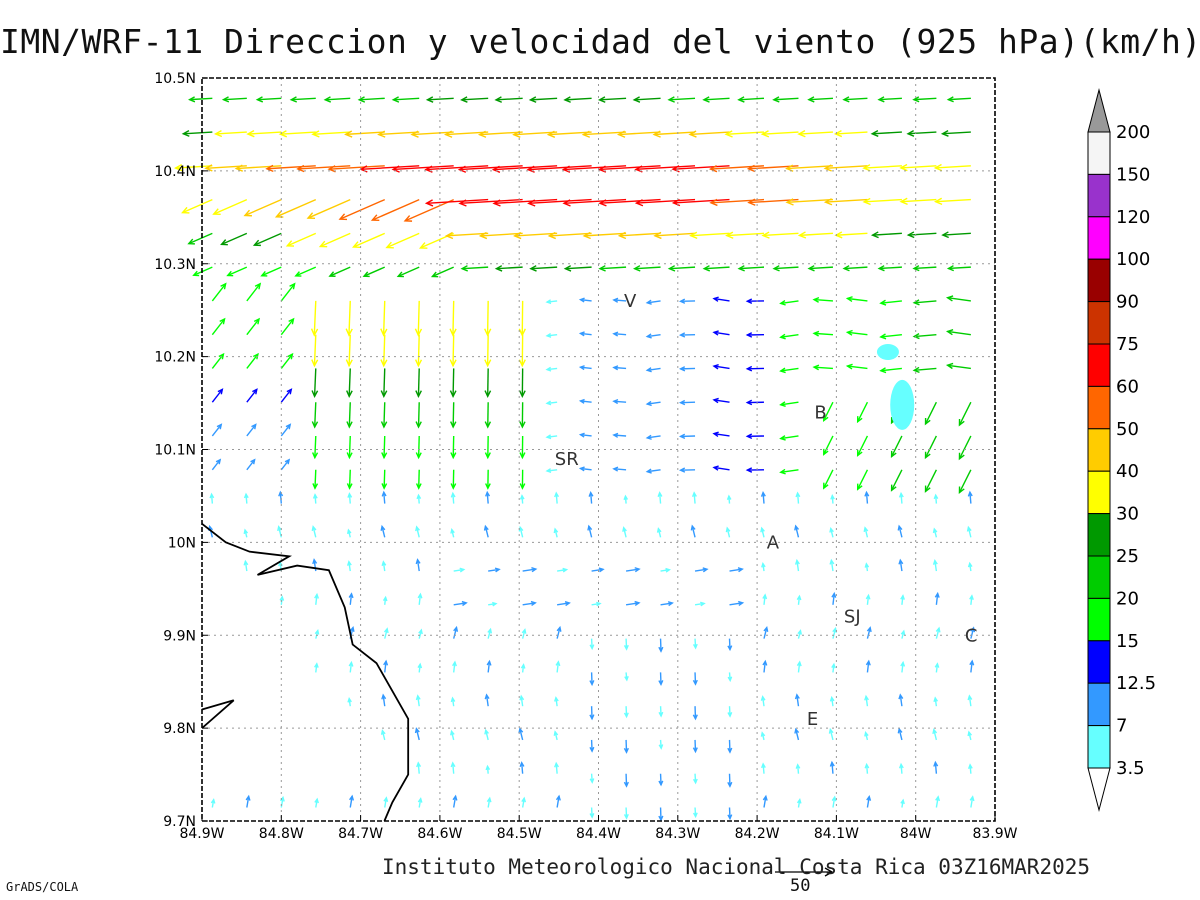  What do you see at coordinates (175, 358) in the screenshot?
I see `y-tick-label: 10.2N` at bounding box center [175, 358].